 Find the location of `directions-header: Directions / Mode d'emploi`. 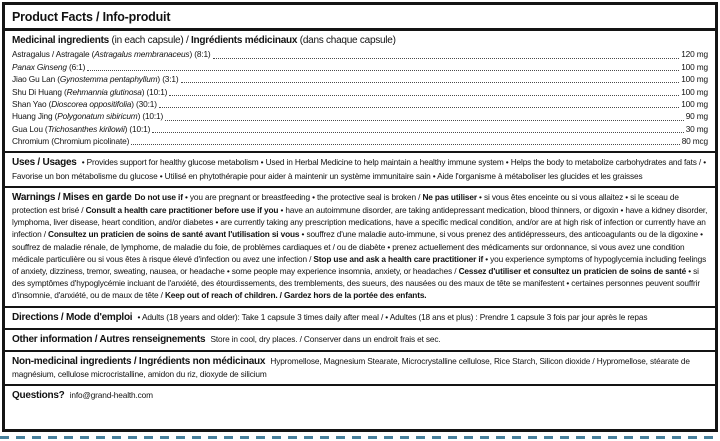

directions-header: Directions / Mode d'emploi is located at coordinates (72, 317).